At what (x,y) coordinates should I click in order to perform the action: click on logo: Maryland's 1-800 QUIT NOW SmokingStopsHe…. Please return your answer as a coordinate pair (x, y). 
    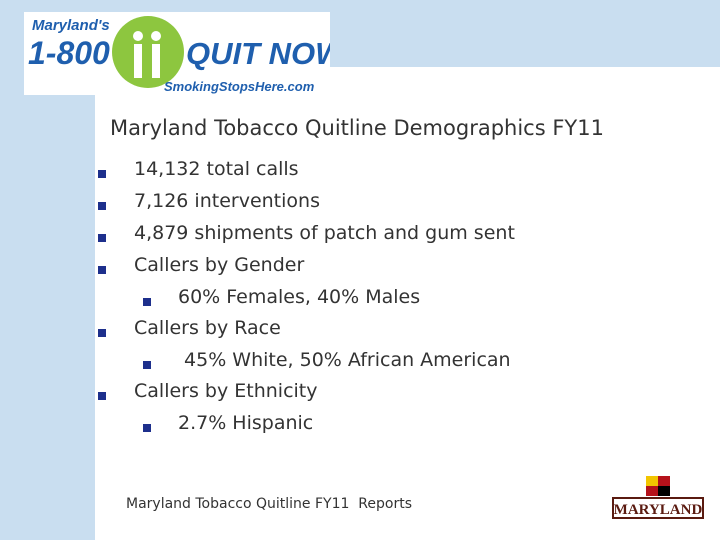
    Looking at the image, I should click on (177, 53).